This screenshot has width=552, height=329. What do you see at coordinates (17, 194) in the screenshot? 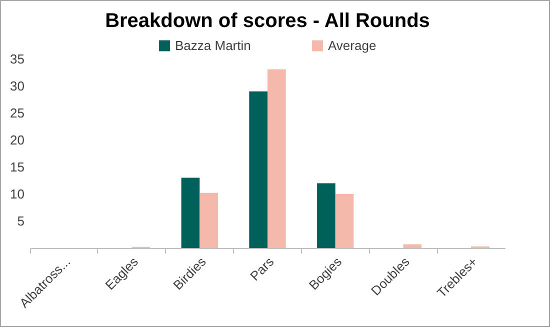
I see `y-tick-label: 10` at bounding box center [17, 194].